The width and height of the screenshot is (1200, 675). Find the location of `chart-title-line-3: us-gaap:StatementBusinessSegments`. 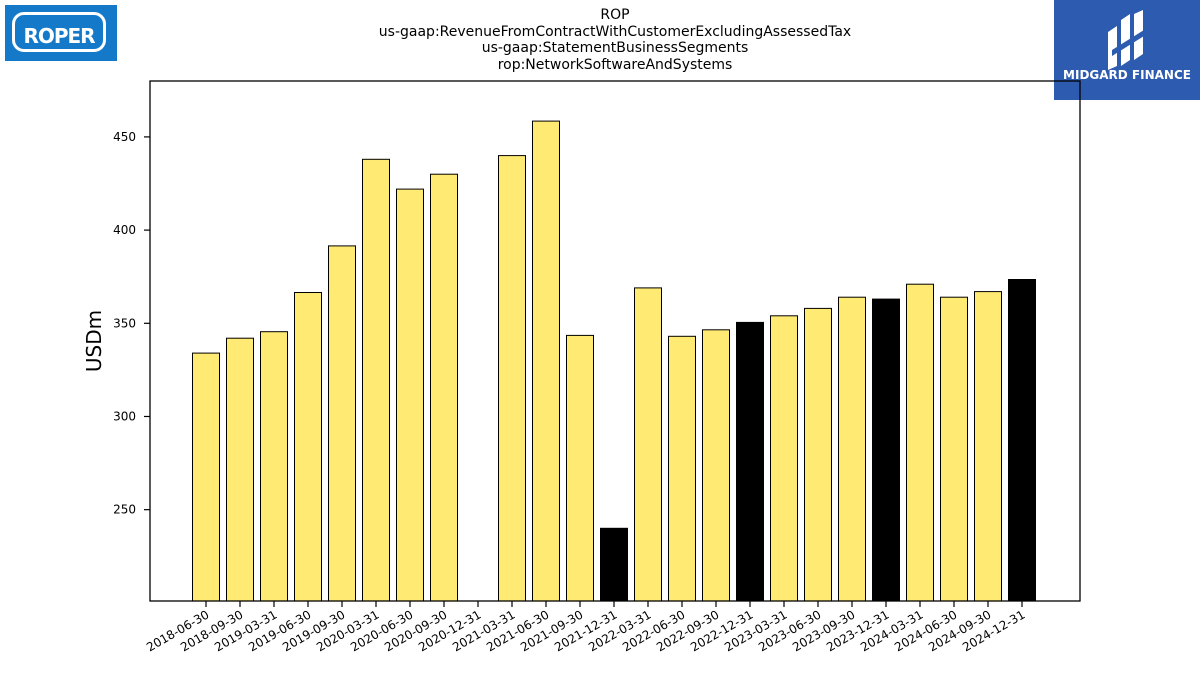

chart-title-line-3: us-gaap:StatementBusinessSegments is located at coordinates (615, 48).